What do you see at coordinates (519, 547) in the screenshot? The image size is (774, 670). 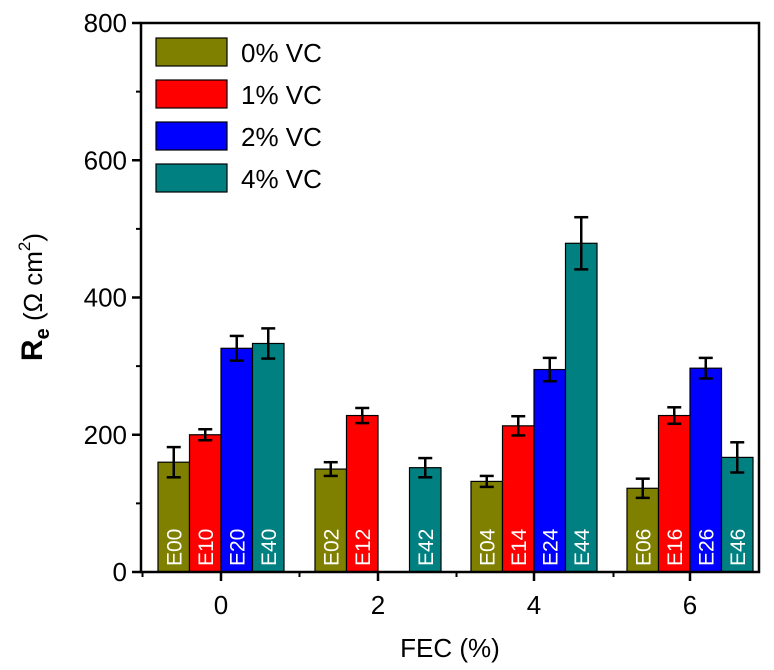 I see `bar-label: E14` at bounding box center [519, 547].